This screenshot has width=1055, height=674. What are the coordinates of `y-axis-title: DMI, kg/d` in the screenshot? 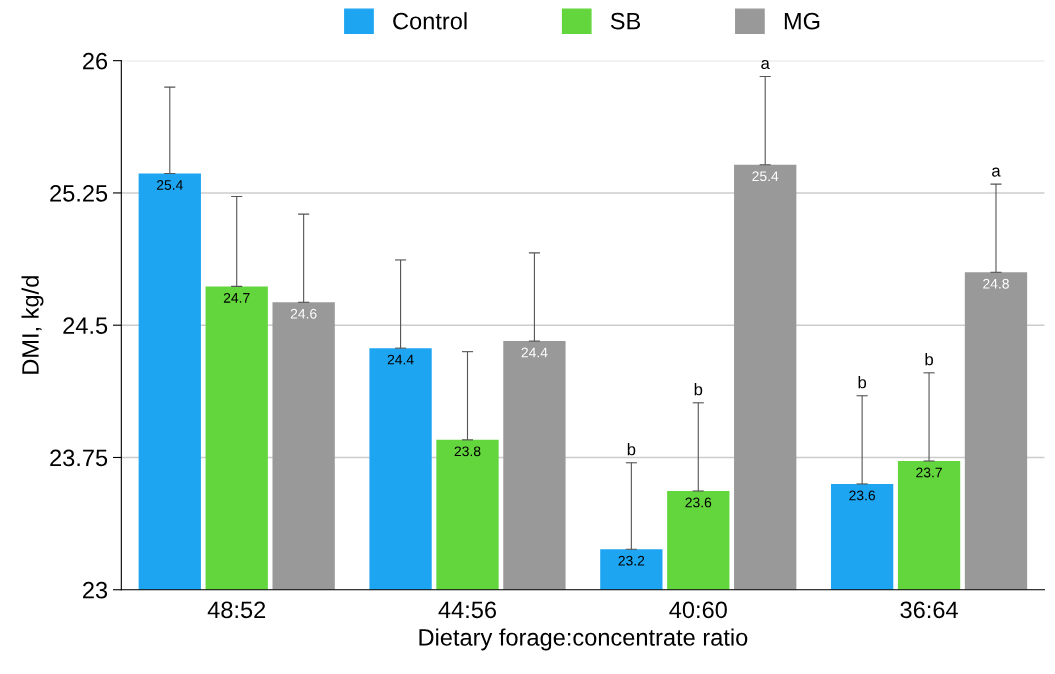 It's located at (32, 325).